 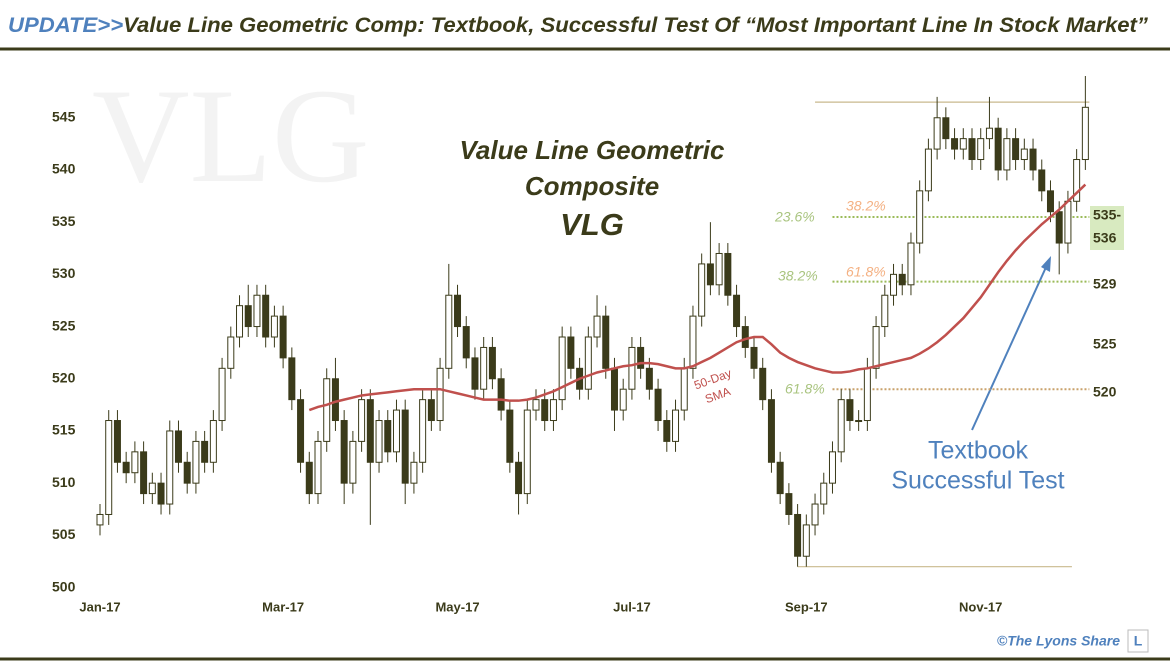 I want to click on y-tick-label: 505, so click(x=64, y=534).